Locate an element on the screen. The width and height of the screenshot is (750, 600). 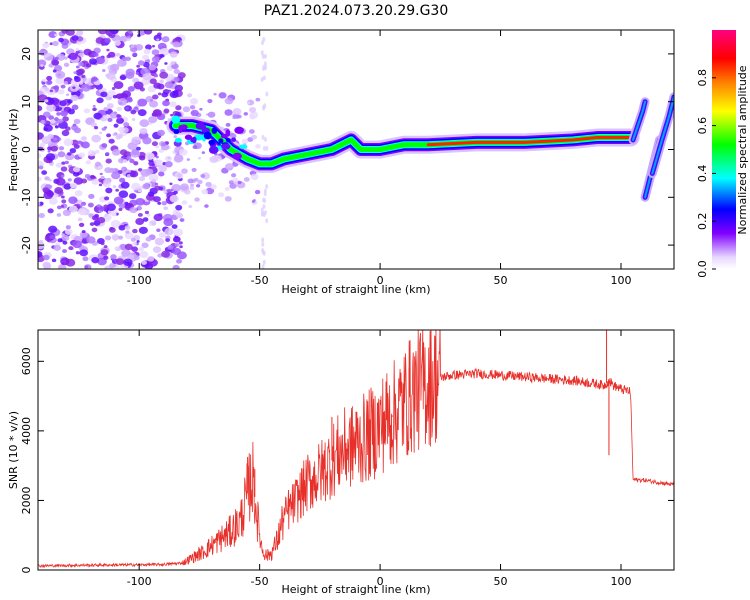
spectrogram-x-label: Height of straight line (km) is located at coordinates (355, 289).